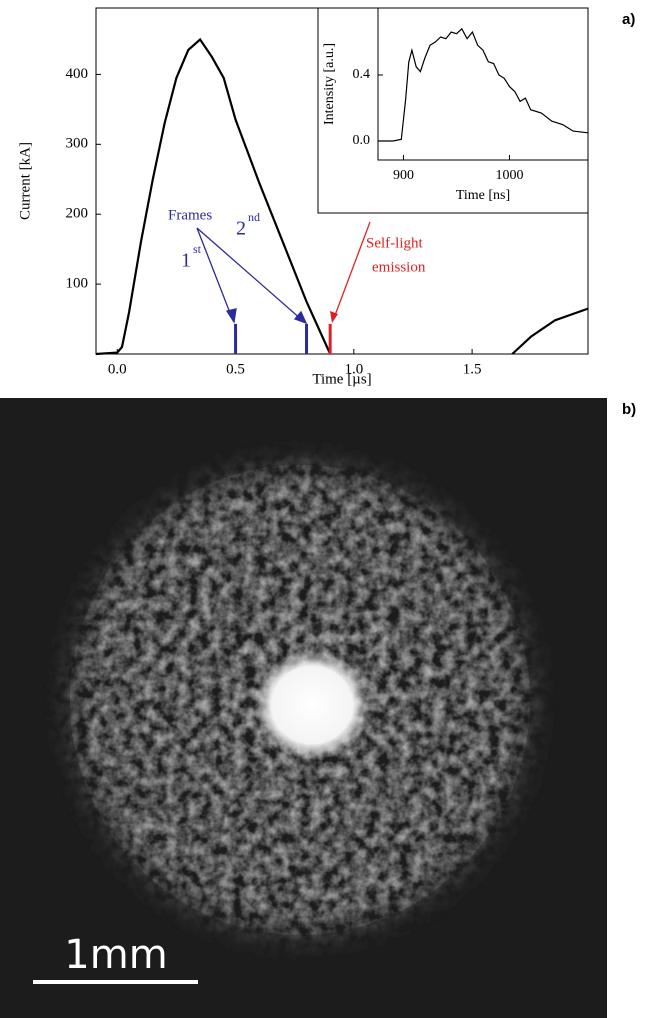 This screenshot has height=1018, width=649. What do you see at coordinates (241, 229) in the screenshot?
I see `annotation: 2` at bounding box center [241, 229].